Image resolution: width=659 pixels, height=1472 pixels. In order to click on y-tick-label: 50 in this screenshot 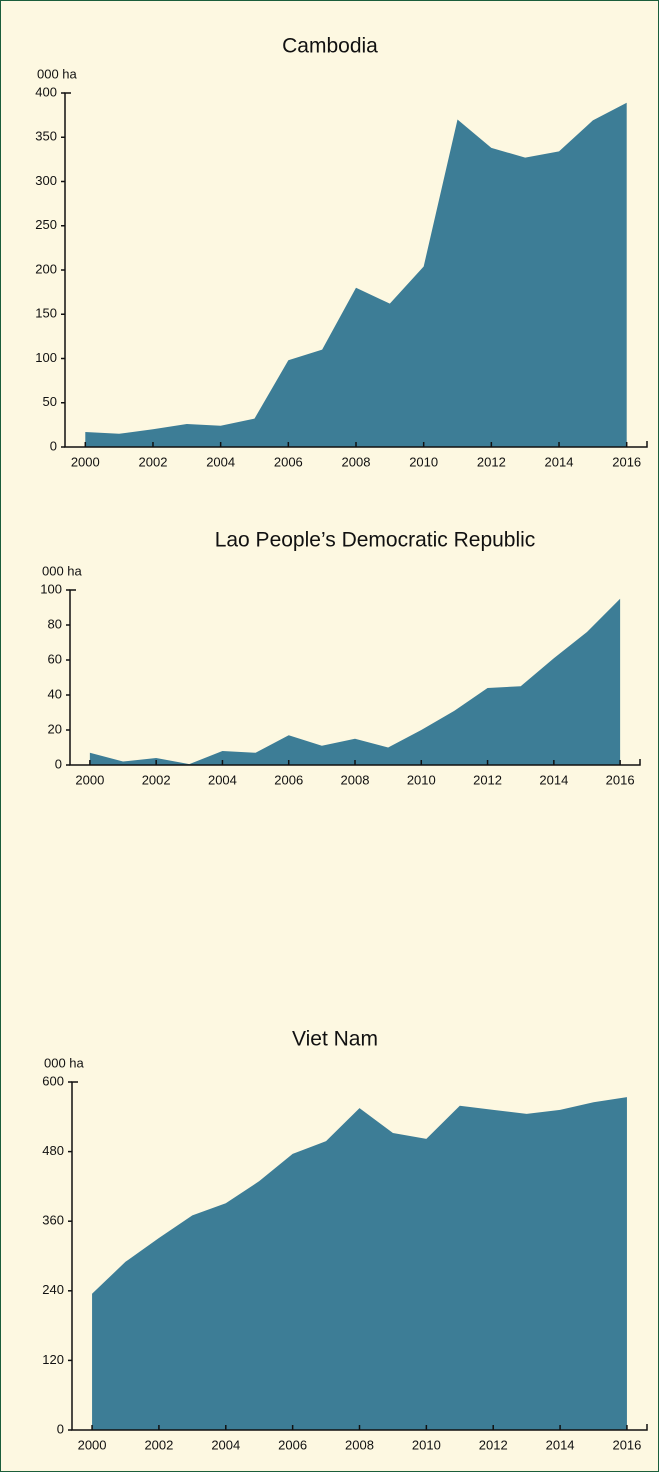, I will do `click(50, 401)`.